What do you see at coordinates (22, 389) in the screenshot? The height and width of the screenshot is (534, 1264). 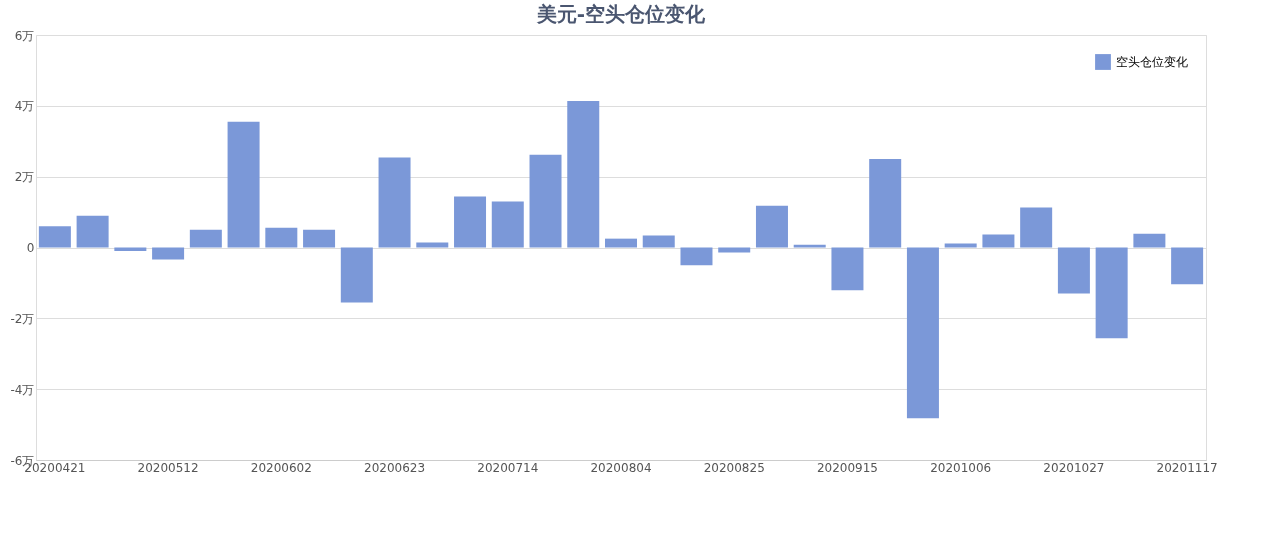 I see `y-tick-label: -4万` at bounding box center [22, 389].